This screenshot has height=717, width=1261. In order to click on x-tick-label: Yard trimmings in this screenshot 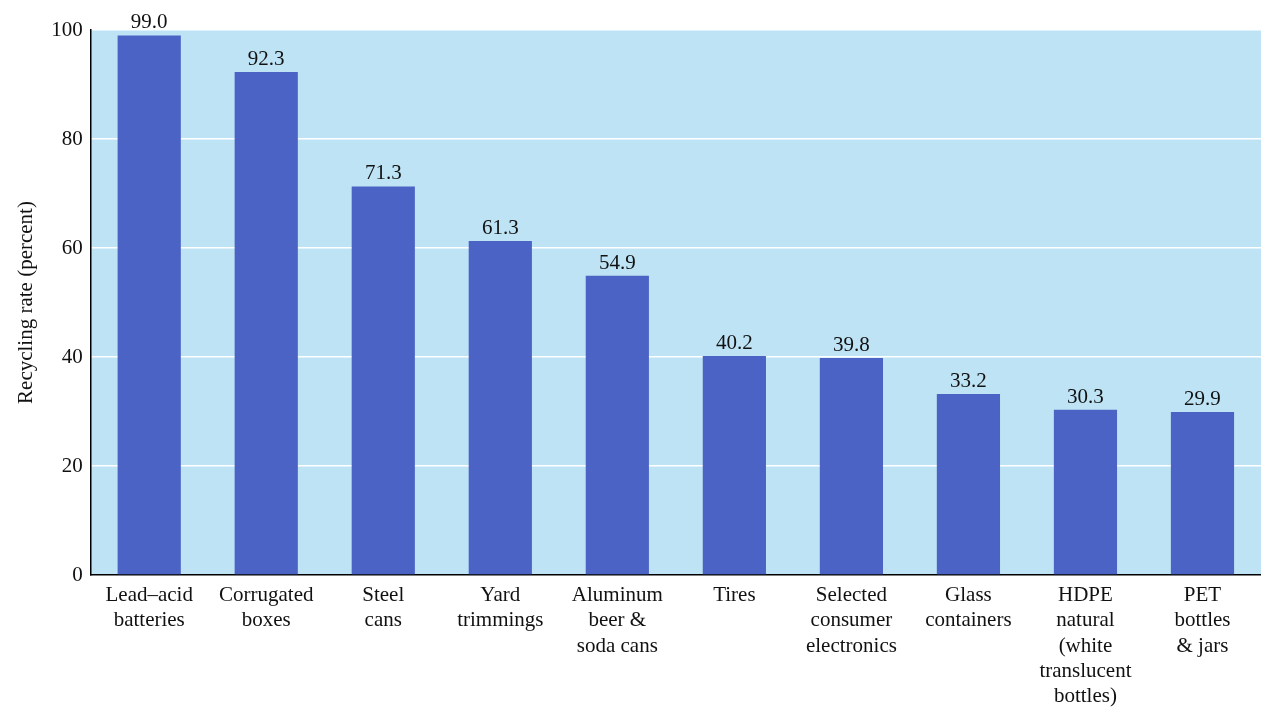, I will do `click(500, 607)`.